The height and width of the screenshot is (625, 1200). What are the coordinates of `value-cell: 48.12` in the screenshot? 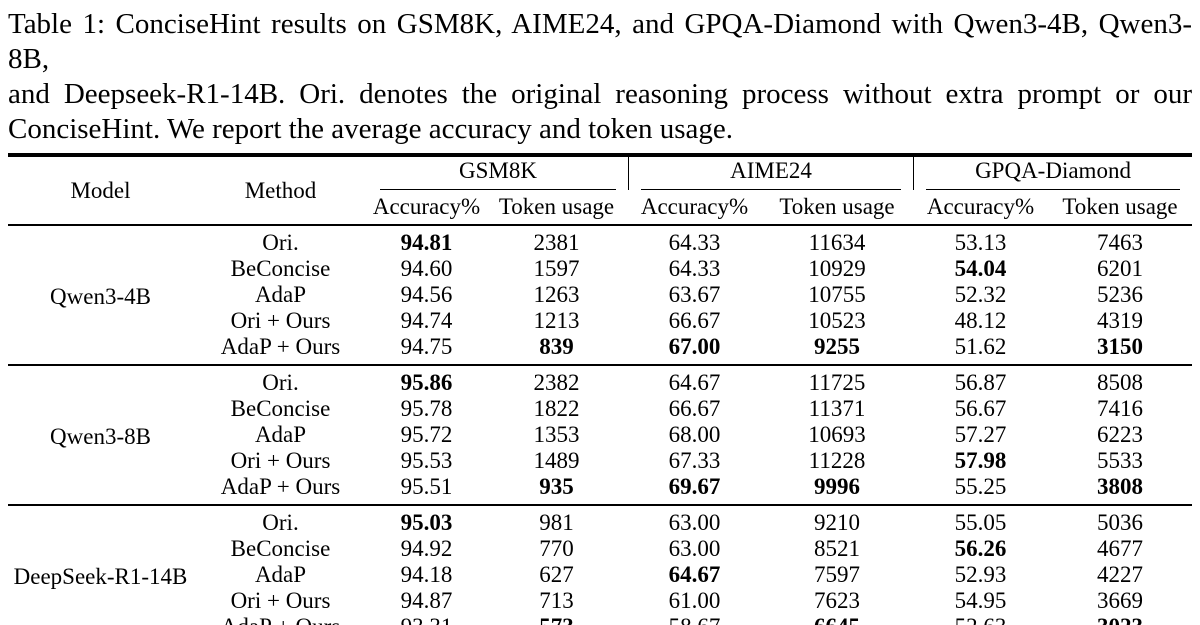 It's located at (980, 320).